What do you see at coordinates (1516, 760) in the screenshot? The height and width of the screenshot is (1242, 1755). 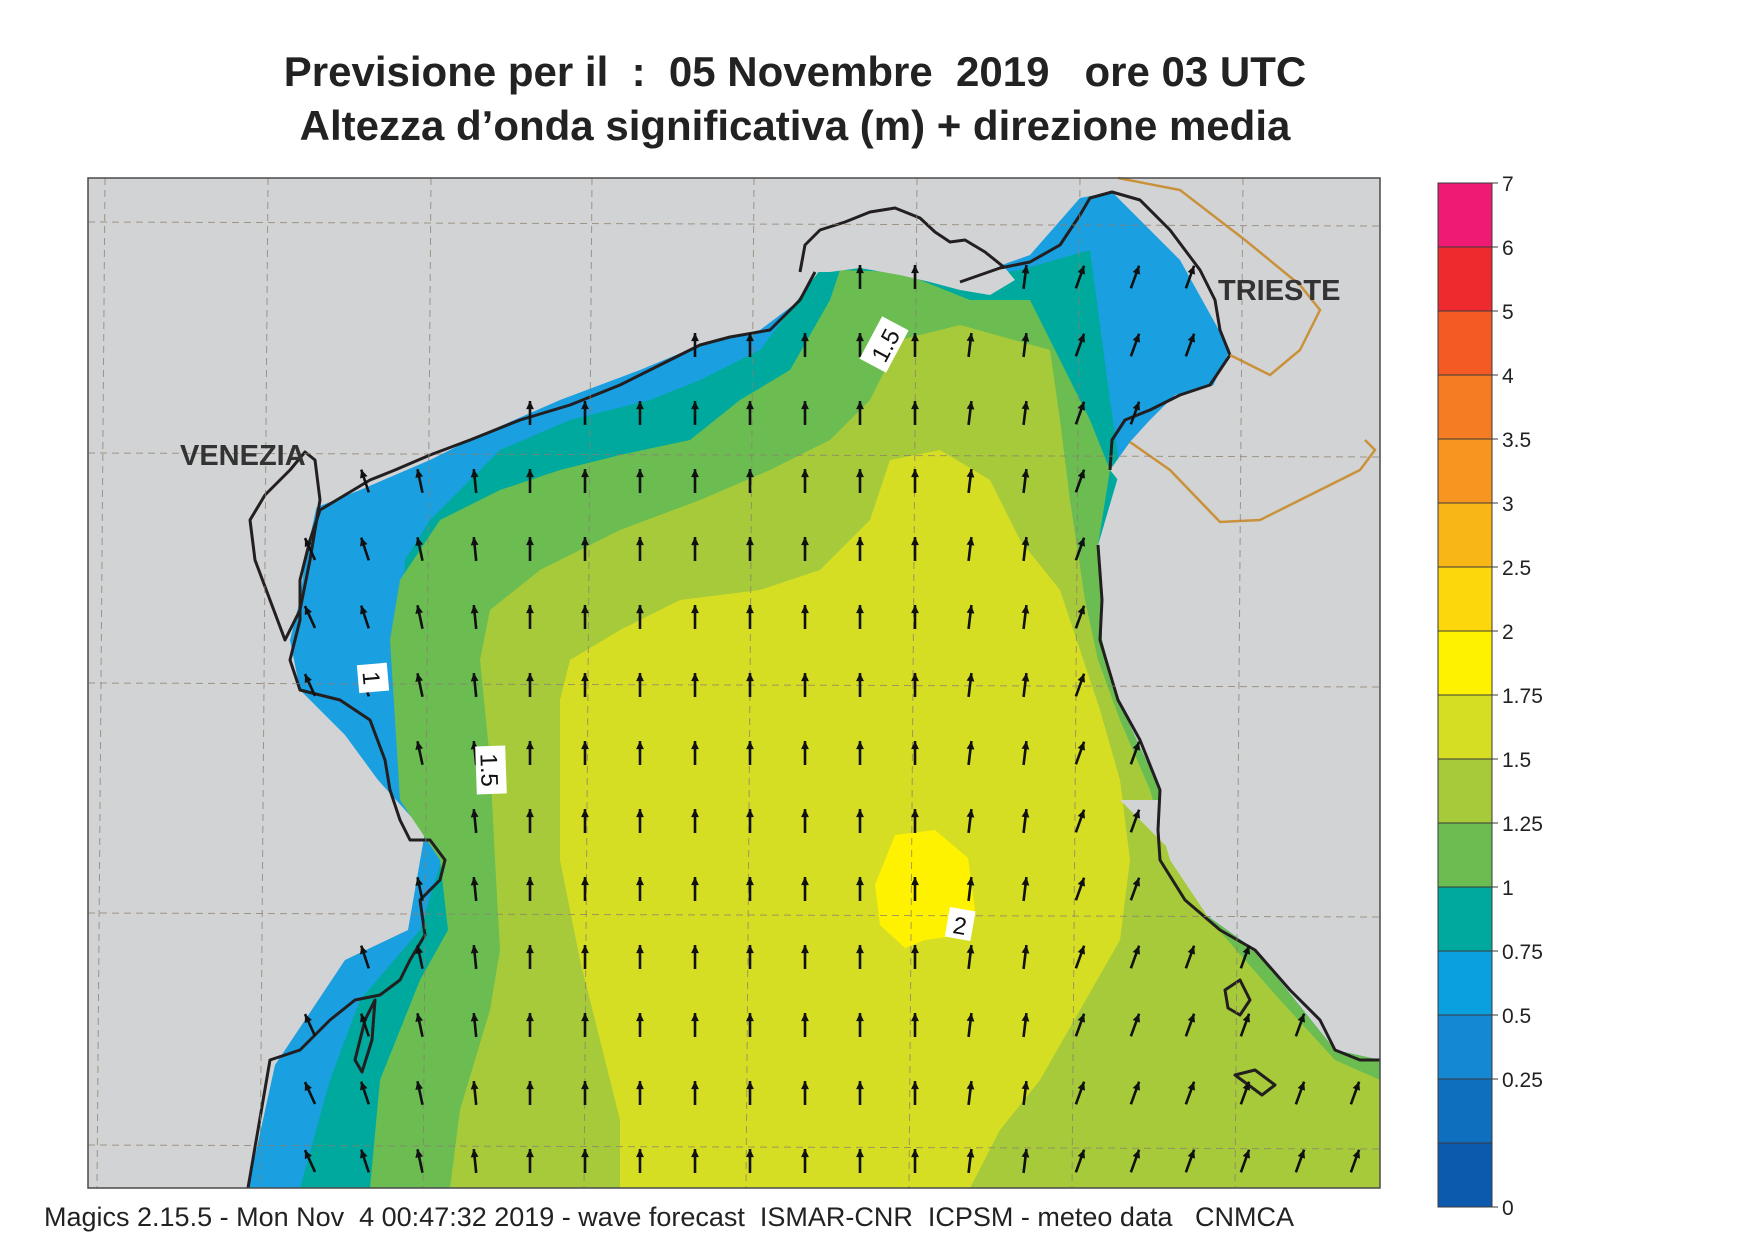 I see `colorbar-label: 1.5` at bounding box center [1516, 760].